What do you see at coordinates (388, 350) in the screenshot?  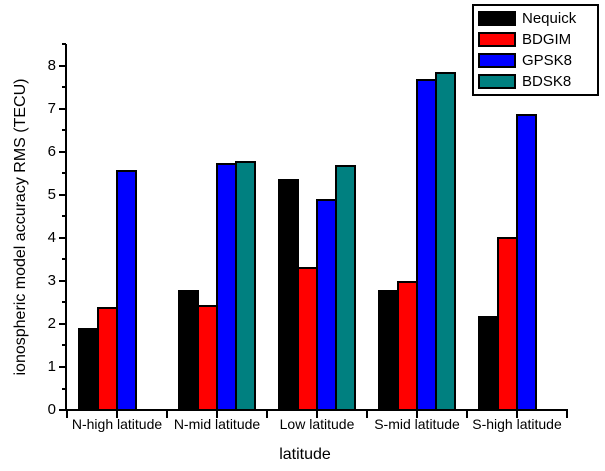 I see `bar-nequick-s-mid-latitude` at bounding box center [388, 350].